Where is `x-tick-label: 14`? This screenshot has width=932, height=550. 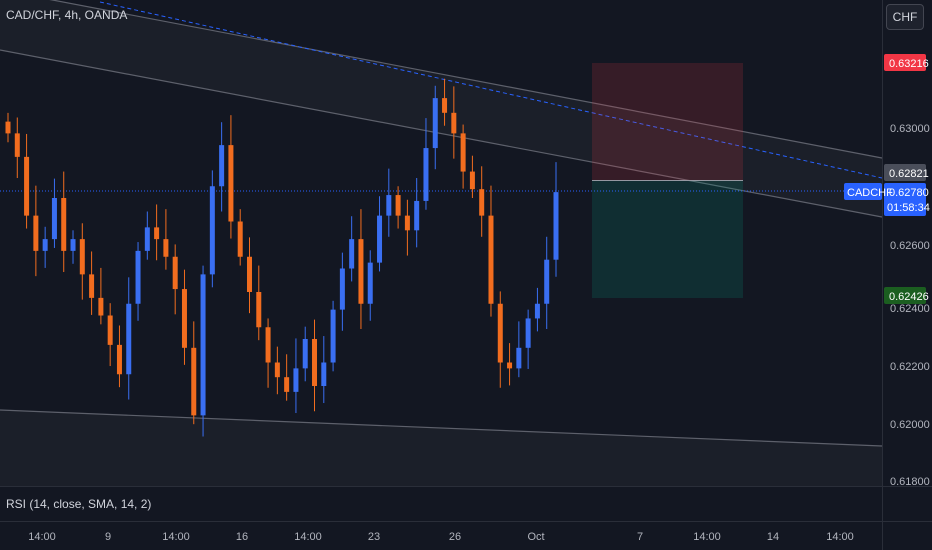
x-tick-label: 14 is located at coordinates (773, 537).